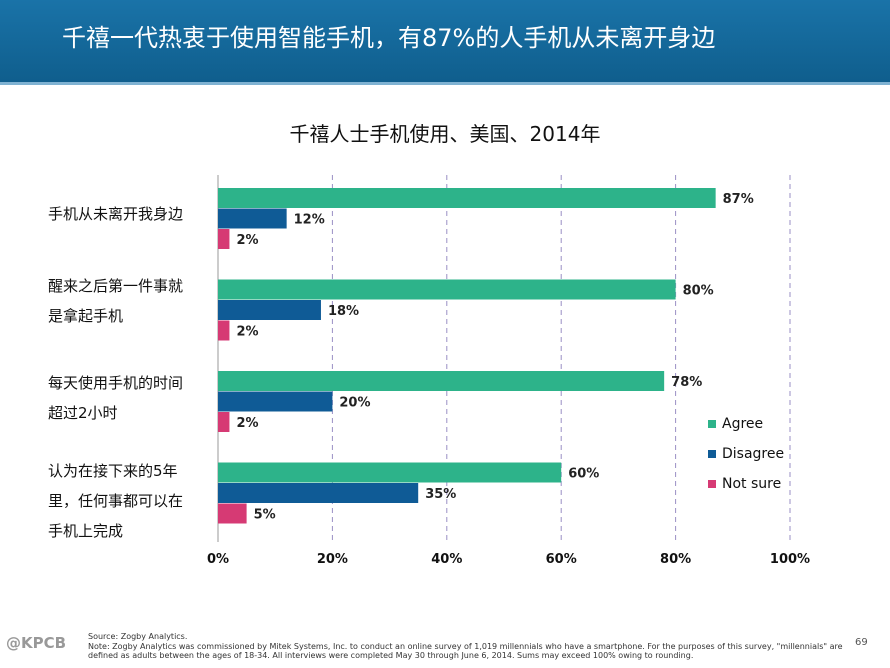 Image resolution: width=890 pixels, height=668 pixels. I want to click on data-label: 20%, so click(354, 403).